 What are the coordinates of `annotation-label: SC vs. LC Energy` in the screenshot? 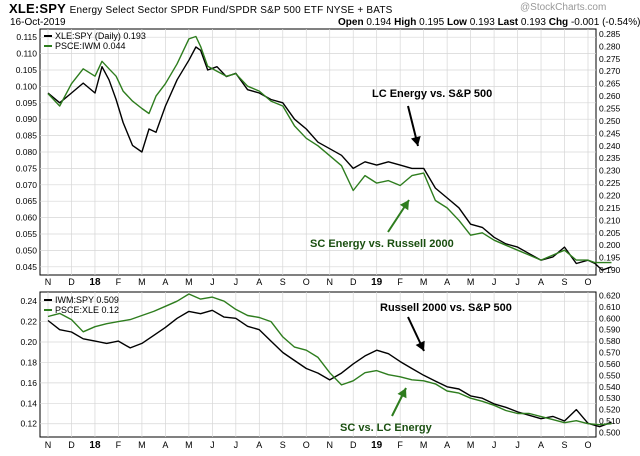 It's located at (386, 428).